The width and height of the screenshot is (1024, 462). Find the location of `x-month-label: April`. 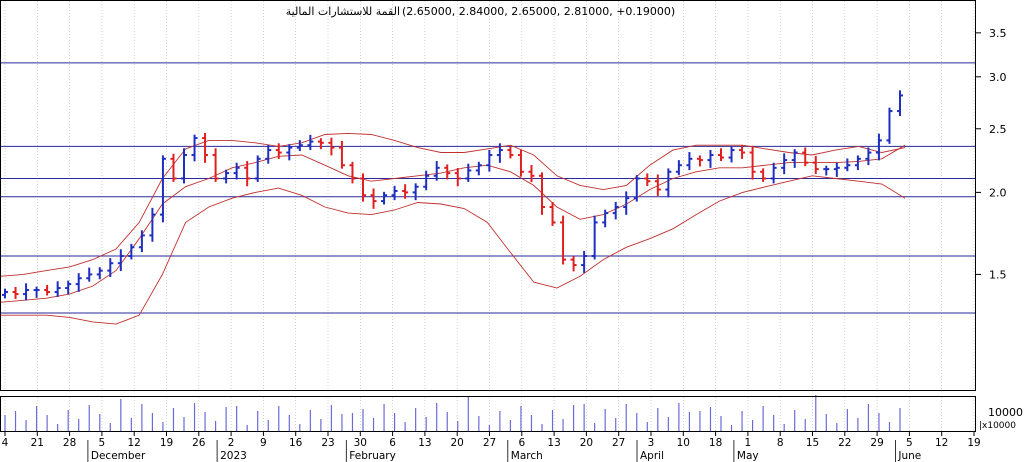

x-month-label: April is located at coordinates (652, 456).